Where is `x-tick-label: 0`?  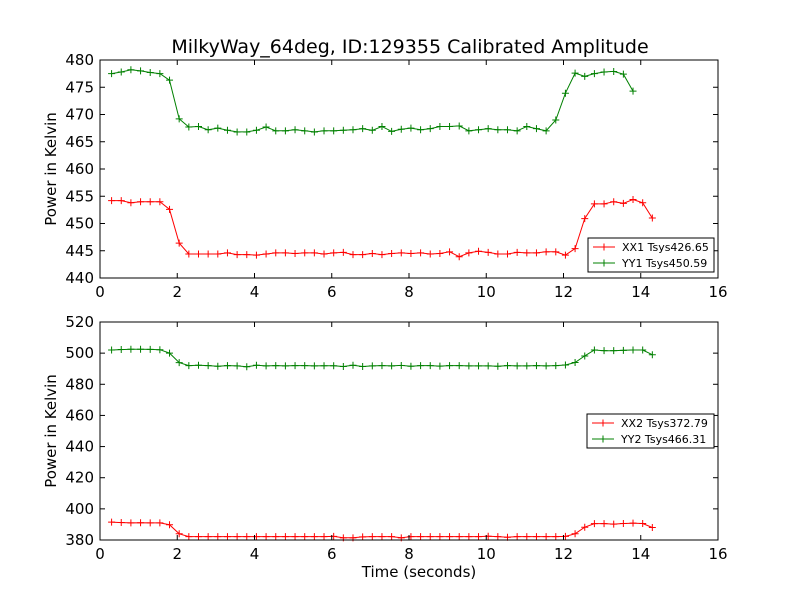
x-tick-label: 0 is located at coordinates (100, 554).